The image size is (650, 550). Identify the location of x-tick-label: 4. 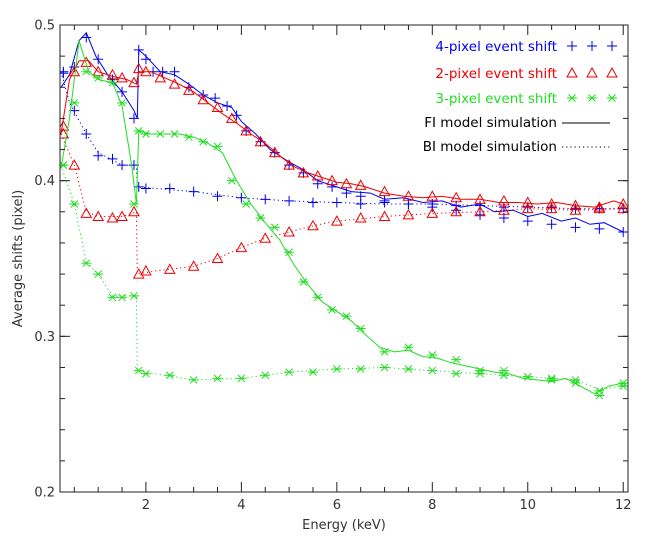
(241, 505).